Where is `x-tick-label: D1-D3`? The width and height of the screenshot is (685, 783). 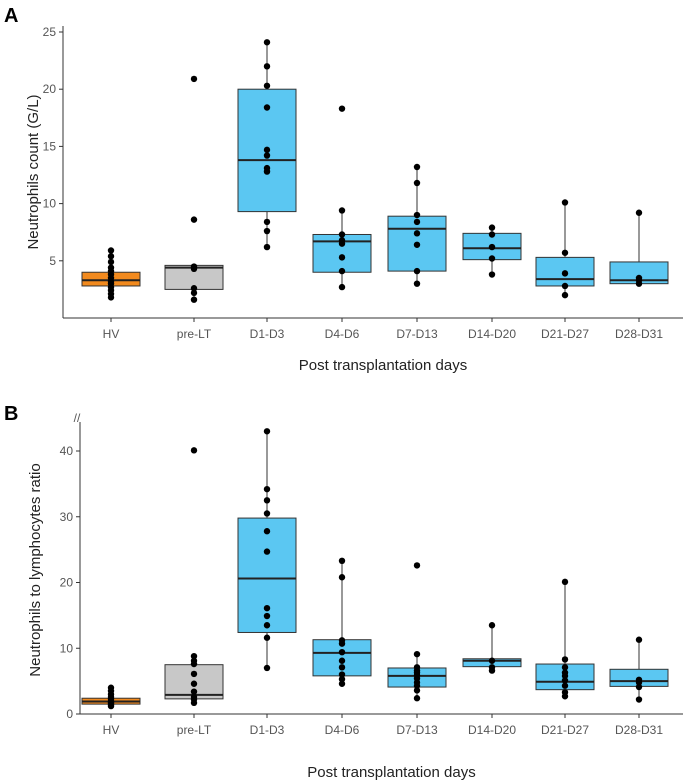 x-tick-label: D1-D3 is located at coordinates (267, 334).